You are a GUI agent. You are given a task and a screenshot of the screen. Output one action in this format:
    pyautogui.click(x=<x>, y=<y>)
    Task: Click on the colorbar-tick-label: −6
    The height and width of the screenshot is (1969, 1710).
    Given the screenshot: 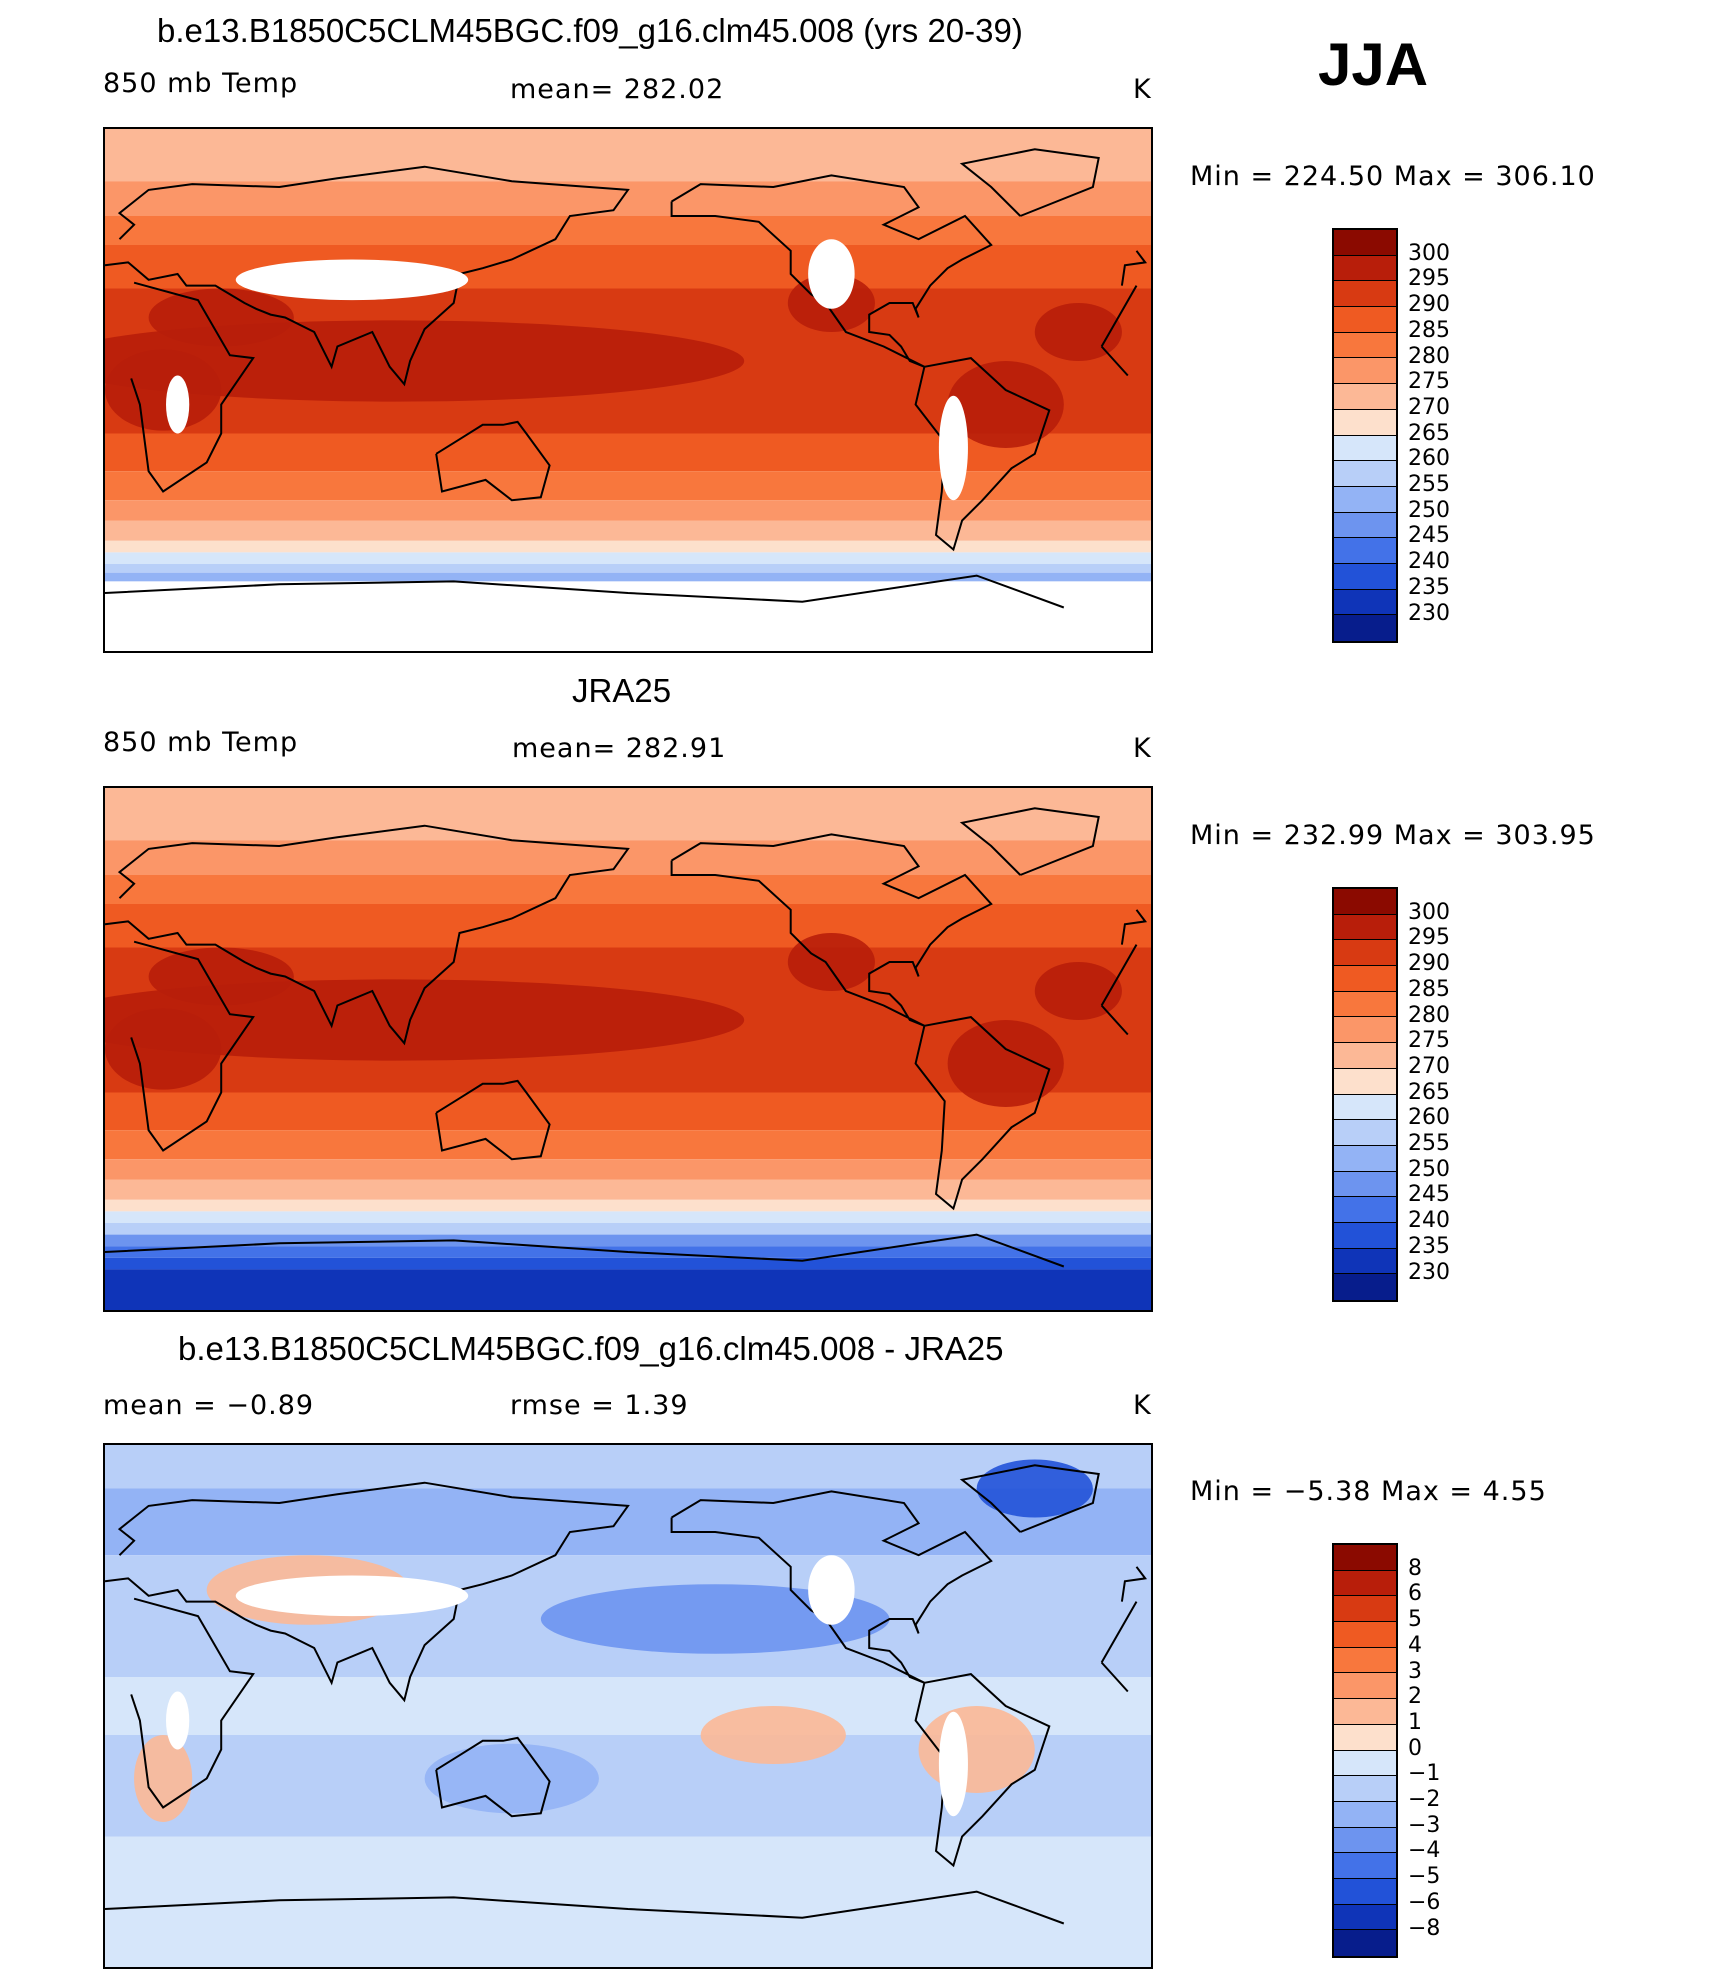 What is the action you would take?
    pyautogui.click(x=1424, y=1902)
    